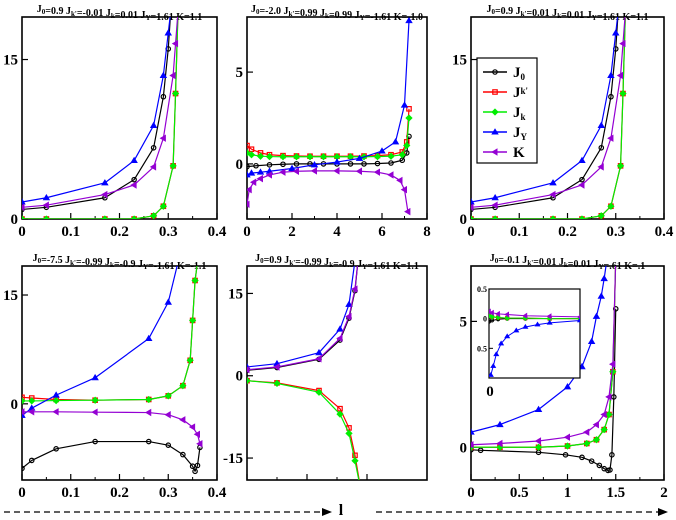 The height and width of the screenshot is (520, 676). Describe the element at coordinates (130, 15) in the screenshot. I see `title-fragment: =0.01 J` at that location.